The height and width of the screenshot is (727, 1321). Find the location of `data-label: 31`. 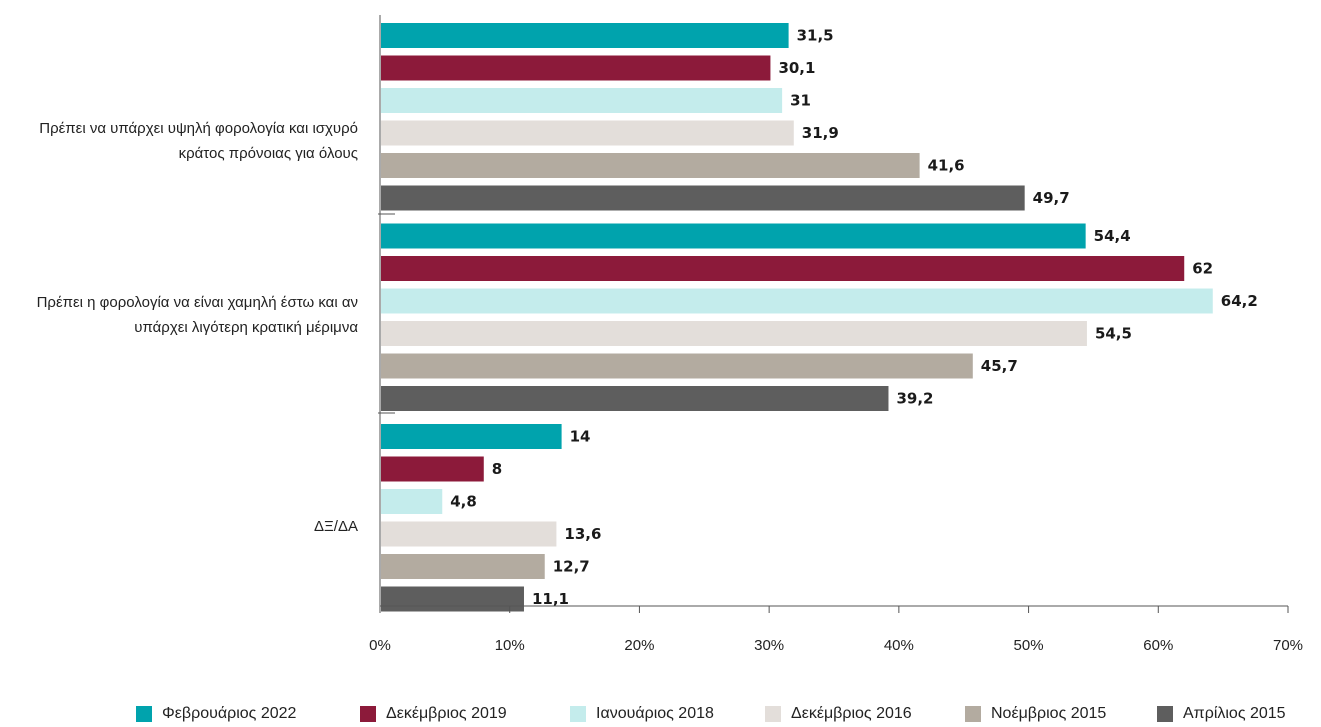

data-label: 31 is located at coordinates (800, 101).